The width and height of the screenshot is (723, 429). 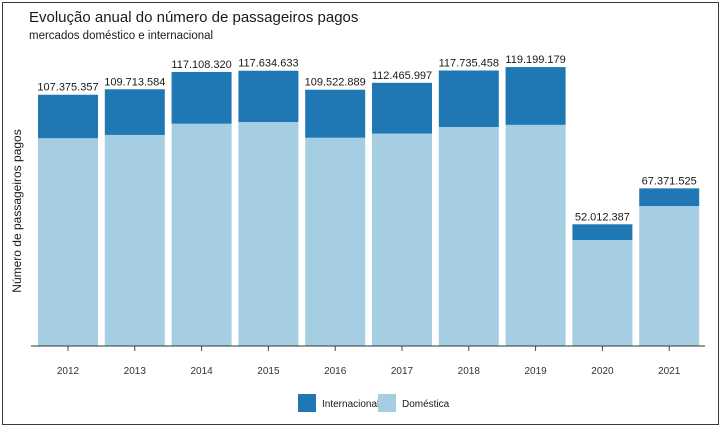 I want to click on data-label: 107.375.357, so click(x=67, y=88).